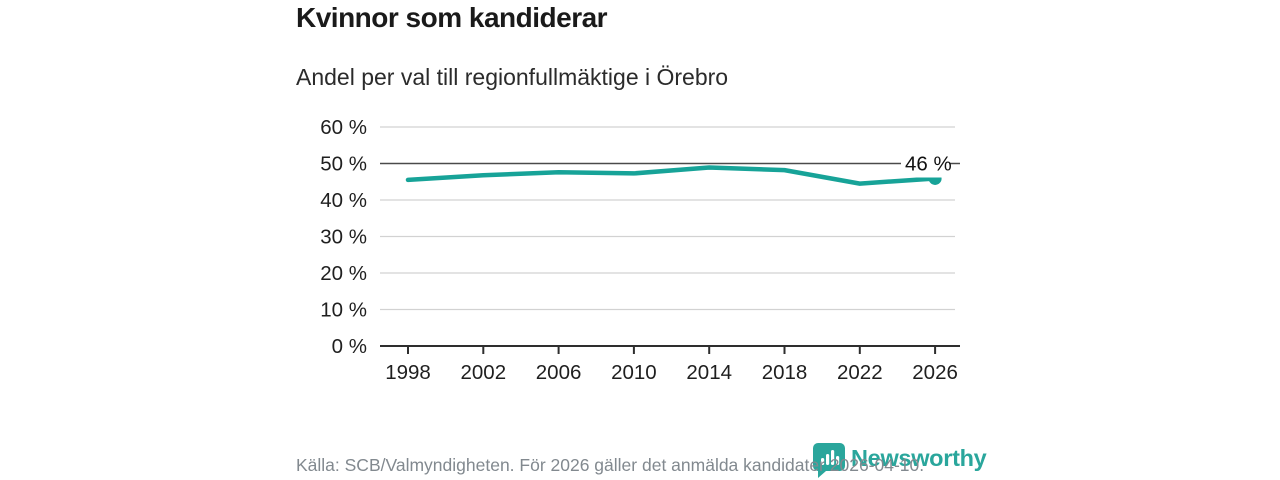 Image resolution: width=1280 pixels, height=480 pixels. What do you see at coordinates (935, 372) in the screenshot?
I see `x-tick-label: 2026` at bounding box center [935, 372].